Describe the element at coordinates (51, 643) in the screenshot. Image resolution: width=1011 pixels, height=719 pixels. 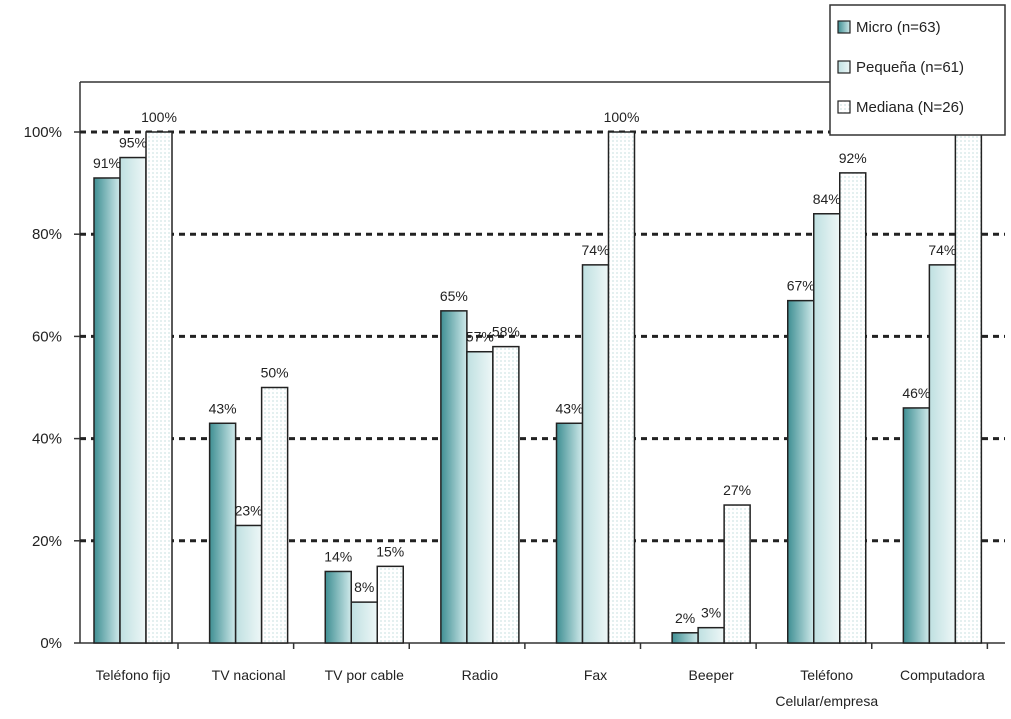
I see `y-tick-label: 0%` at that location.